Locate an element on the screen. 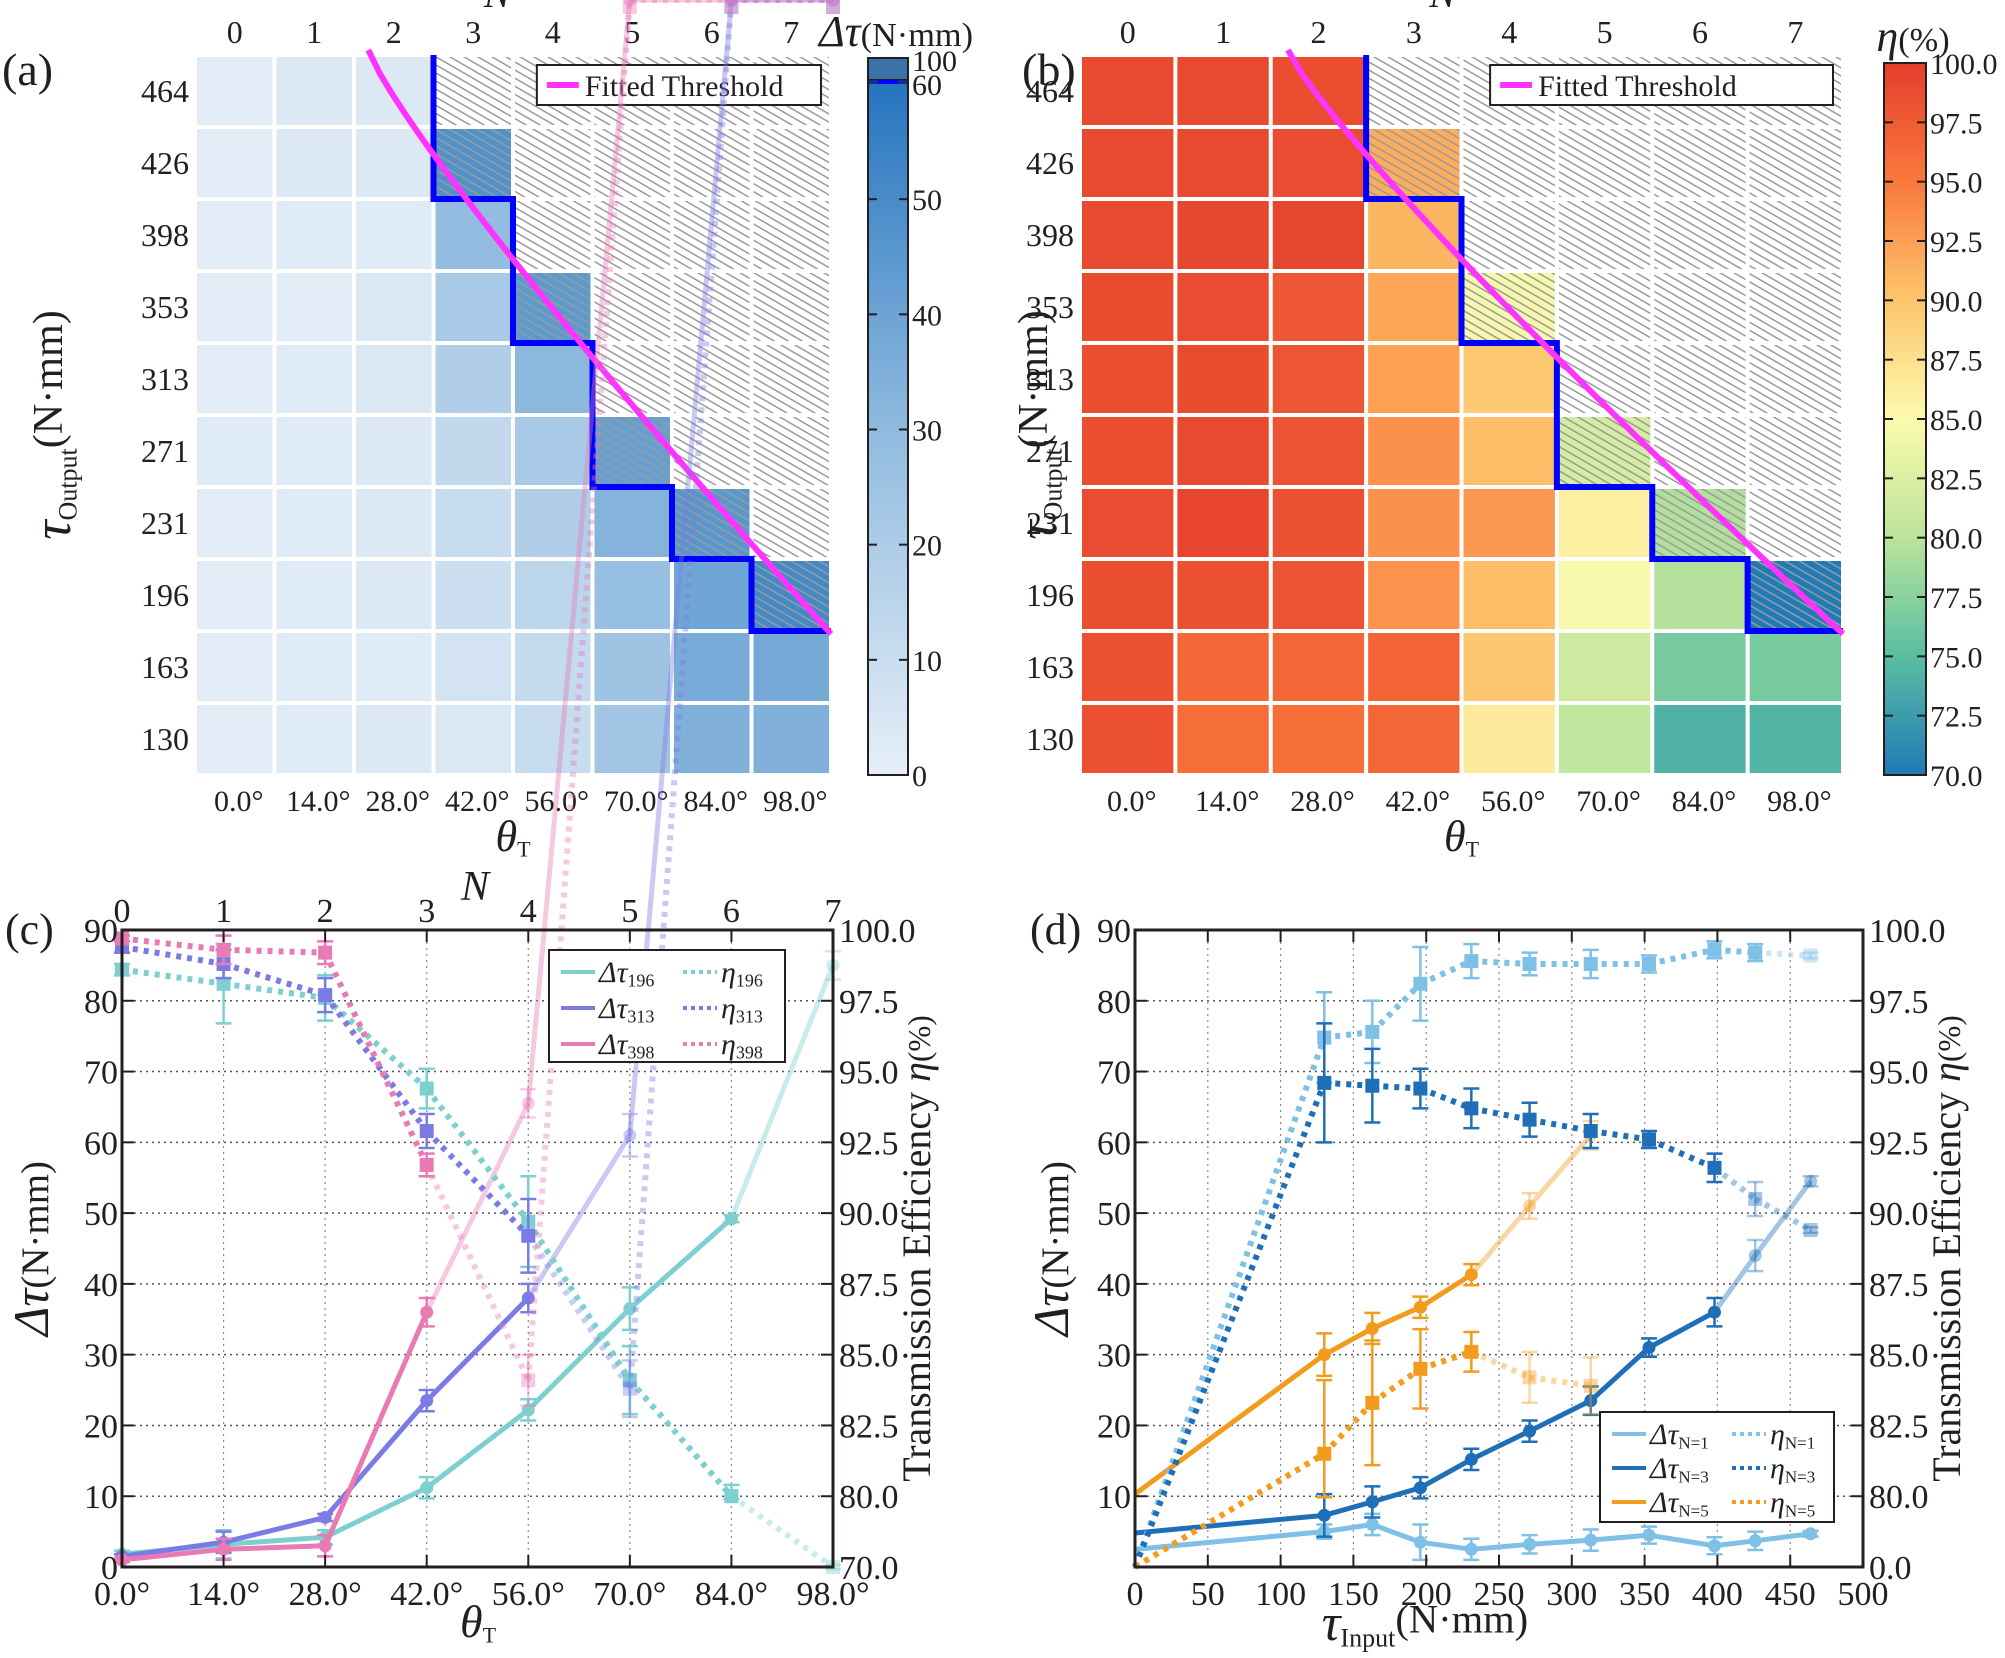 This screenshot has width=2005, height=1658. colorbar-tick-label: 30 is located at coordinates (927, 431).